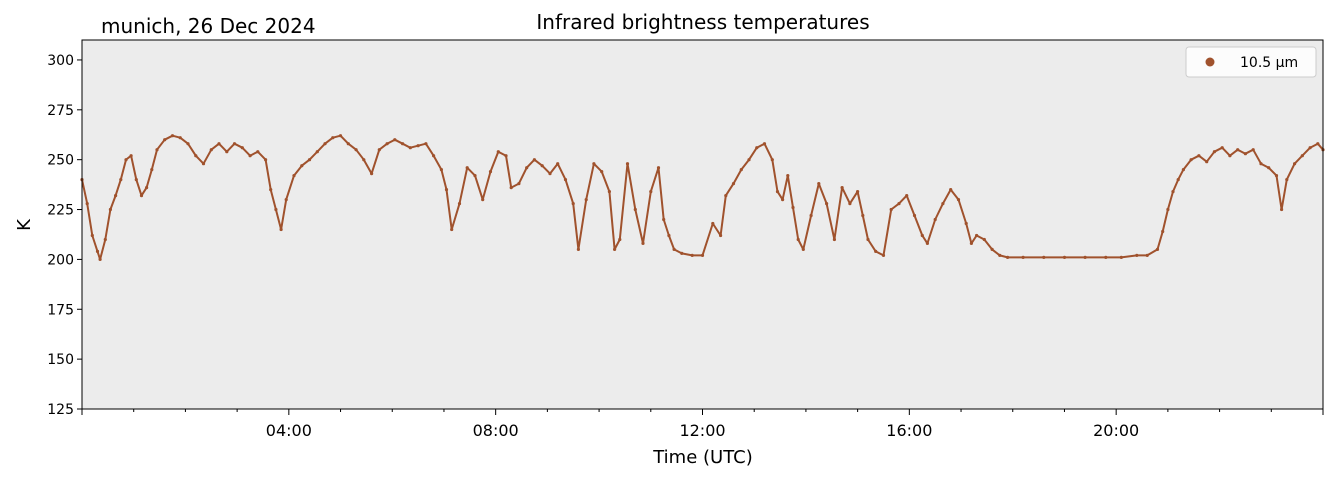 The width and height of the screenshot is (1335, 478). I want to click on y-axis-label: K, so click(24, 224).